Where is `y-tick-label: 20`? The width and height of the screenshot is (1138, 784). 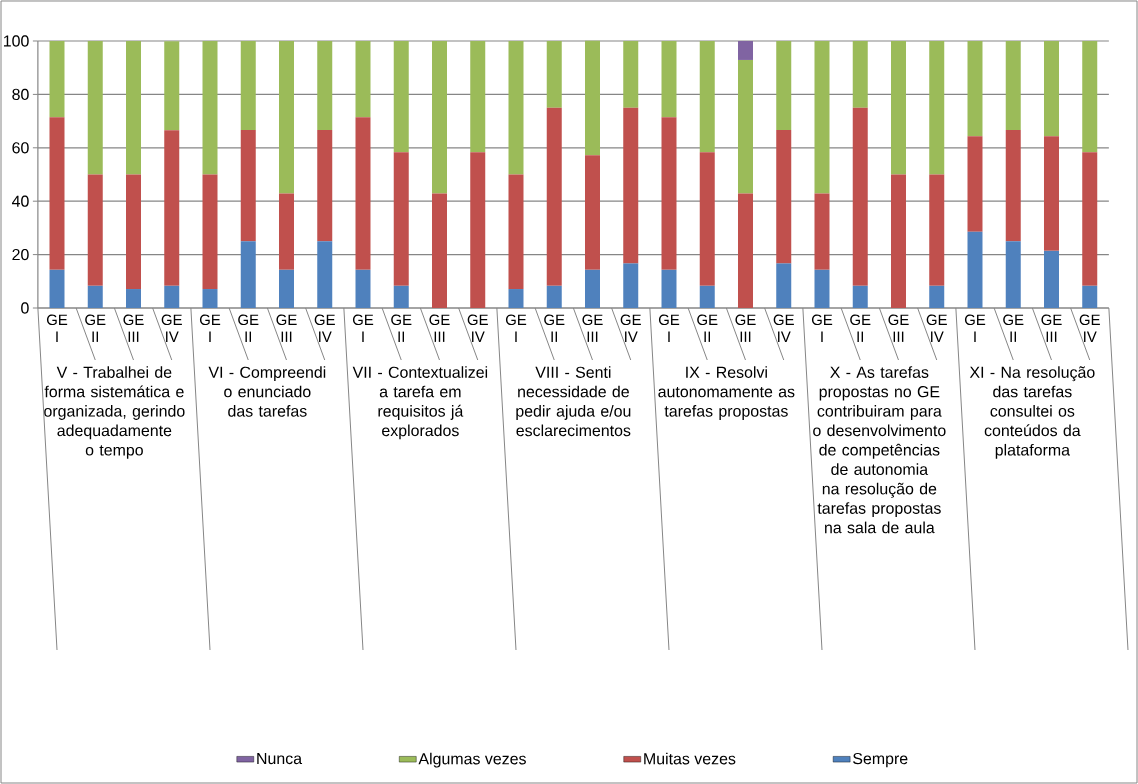 y-tick-label: 20 is located at coordinates (20, 254).